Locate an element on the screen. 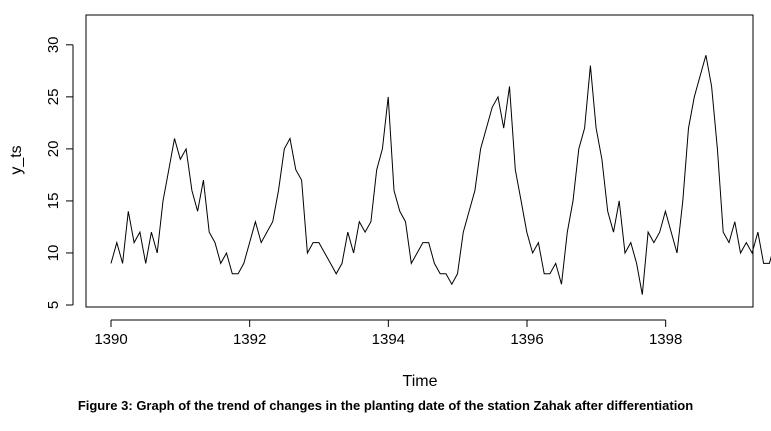 Image resolution: width=771 pixels, height=431 pixels. x-axis: 1390 1392 1394 1396 1398 is located at coordinates (388, 333).